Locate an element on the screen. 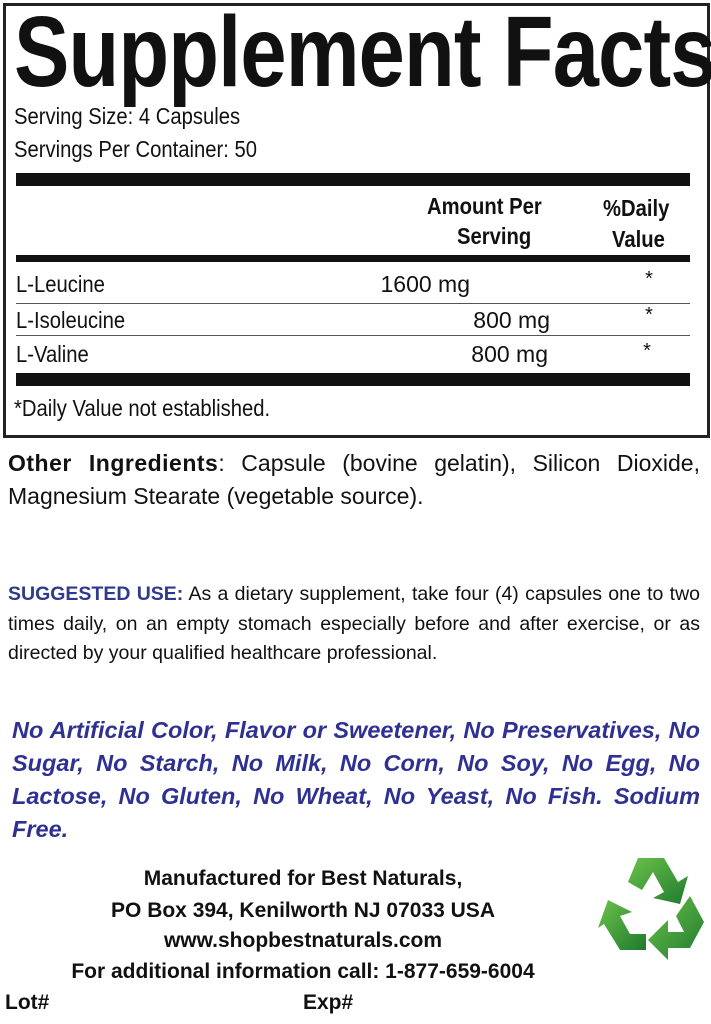 The image size is (711, 1024). header-dv-line1: %Daily is located at coordinates (636, 208).